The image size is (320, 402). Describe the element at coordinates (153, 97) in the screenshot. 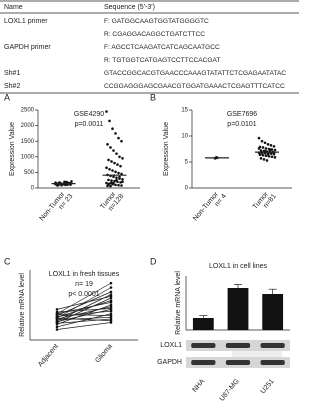

I see `panel-label: B` at that location.